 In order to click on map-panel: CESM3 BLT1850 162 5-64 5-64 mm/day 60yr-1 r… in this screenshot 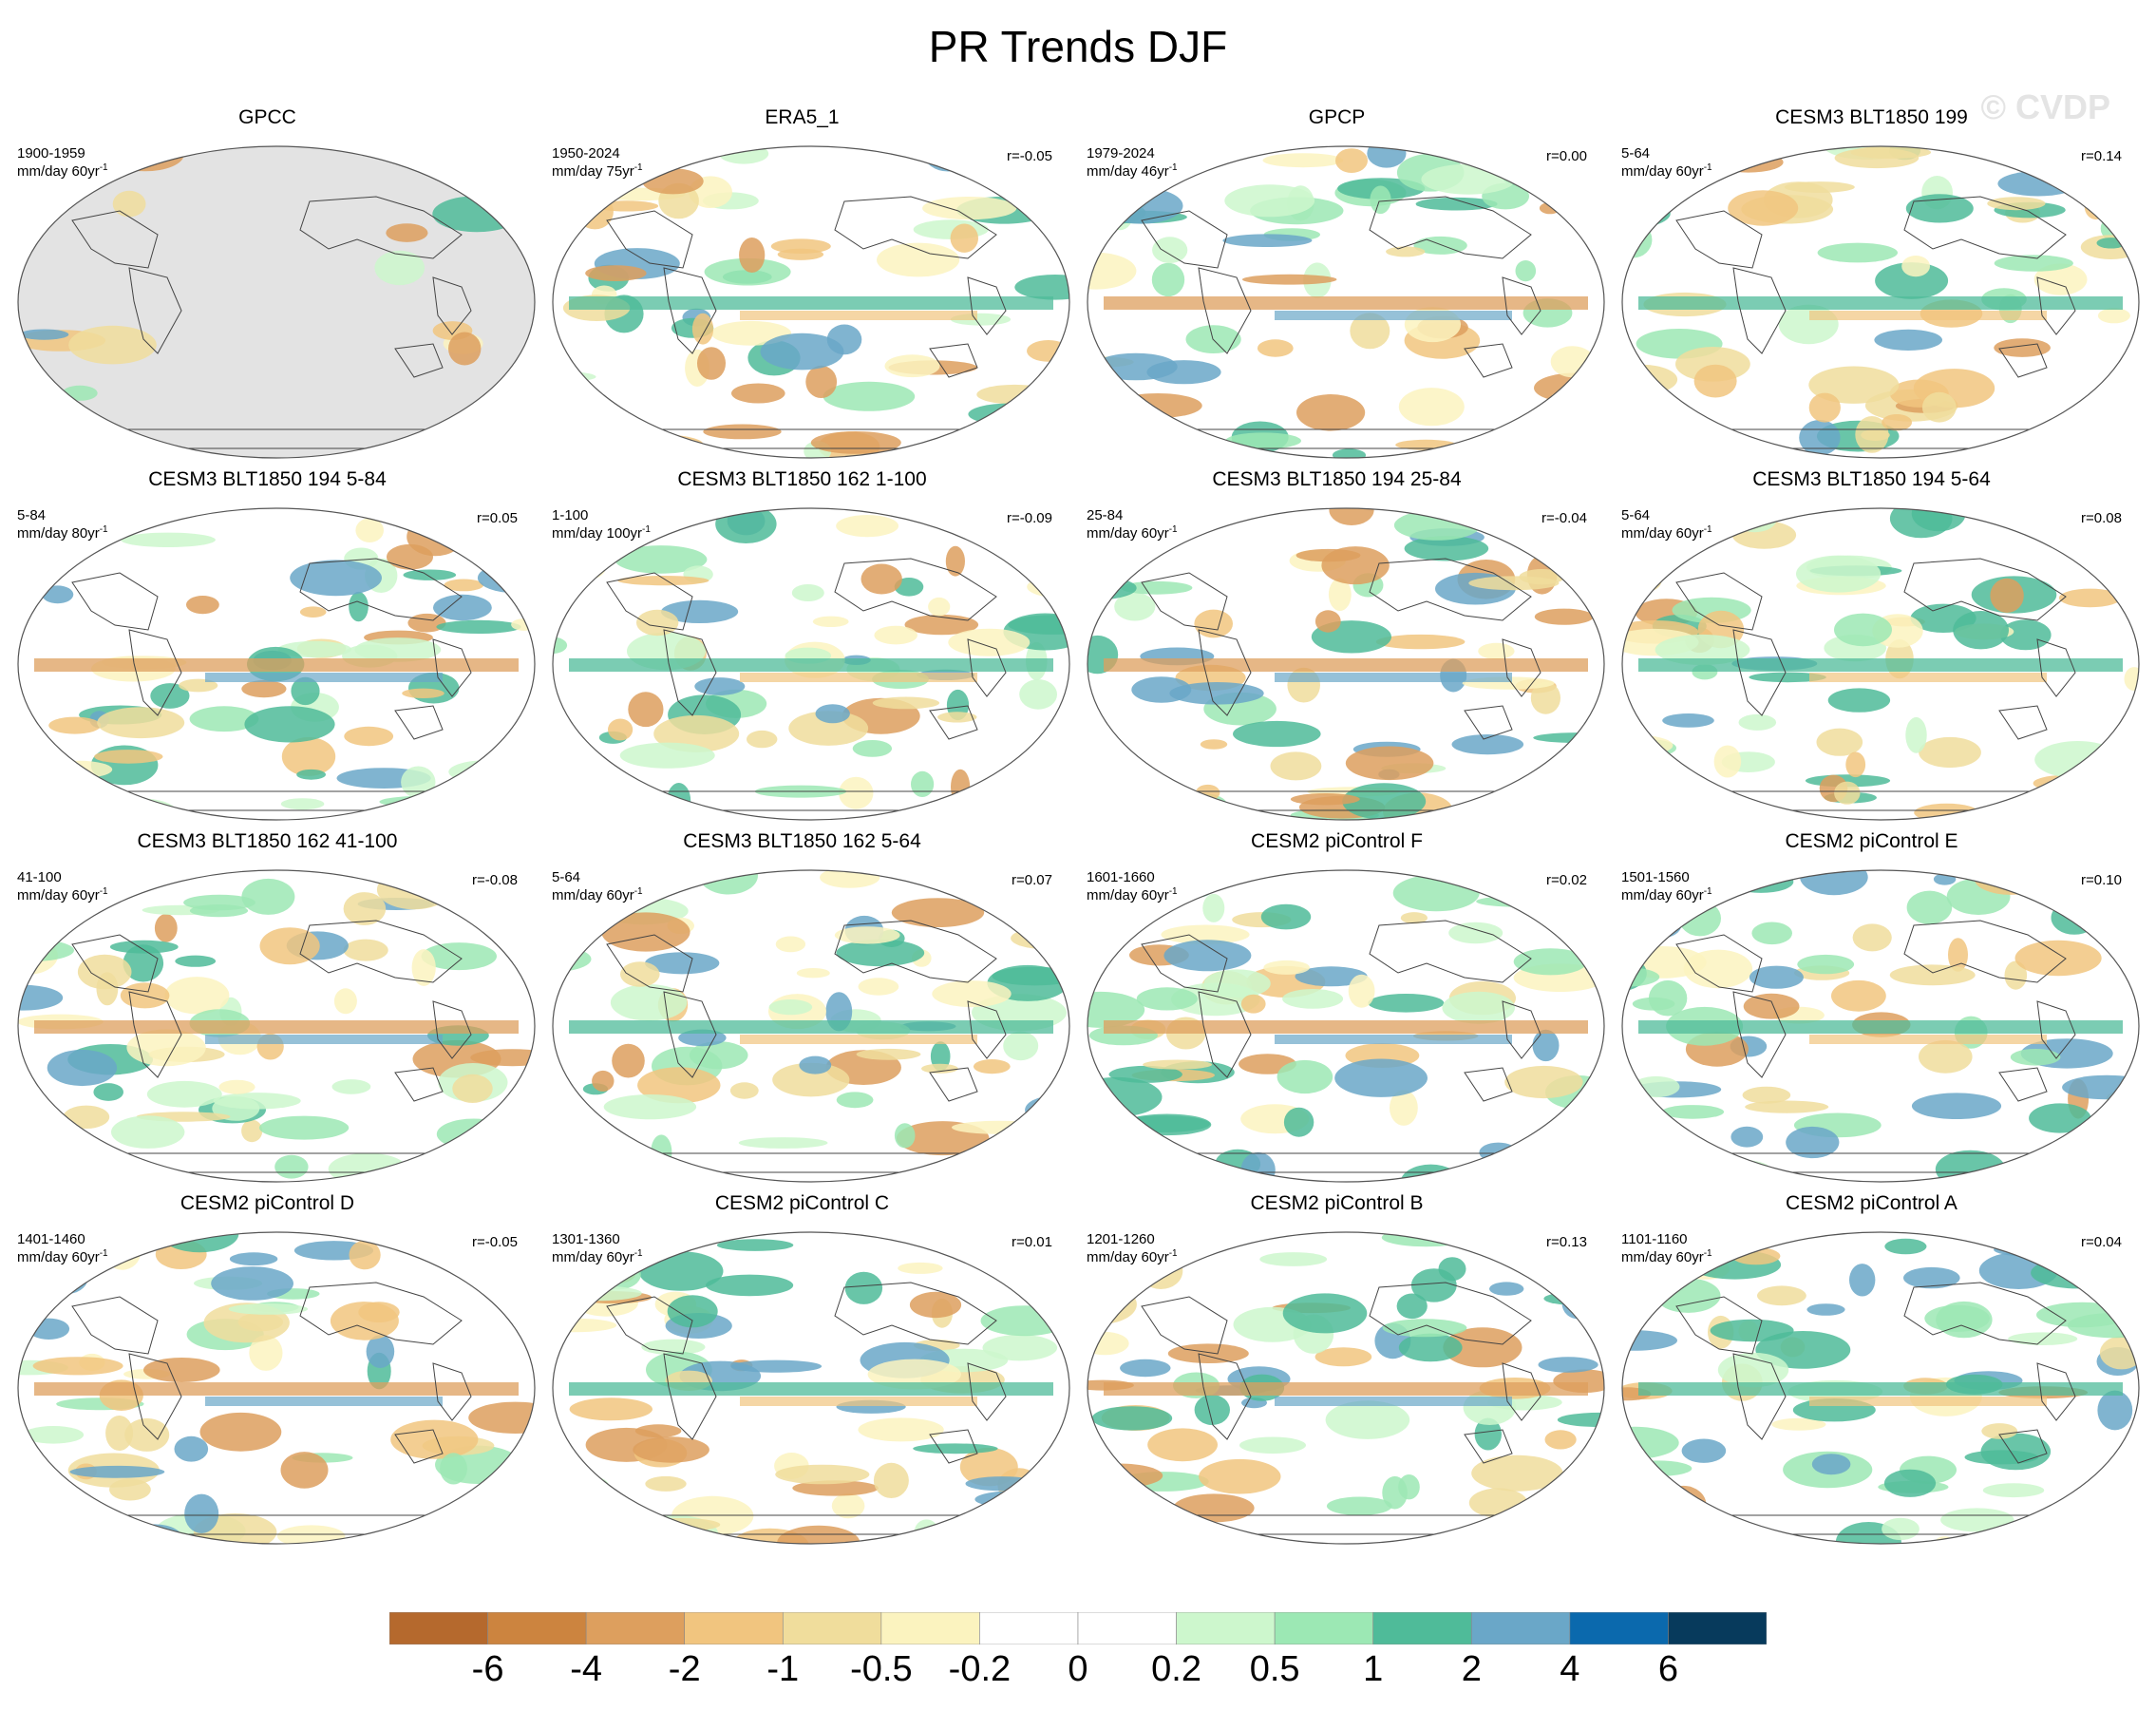, I will do `click(803, 1010)`.